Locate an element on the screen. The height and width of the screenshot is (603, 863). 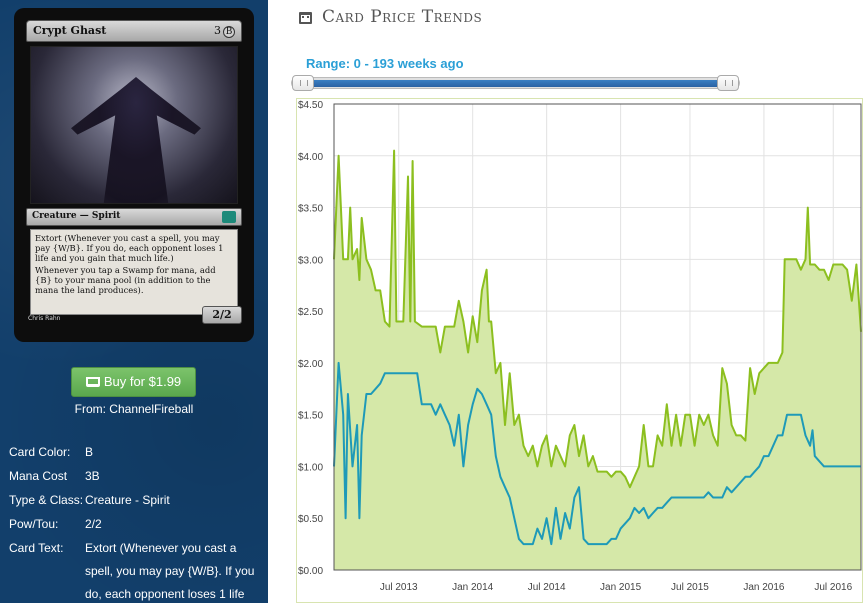
range-slider-handle-end is located at coordinates (728, 83).